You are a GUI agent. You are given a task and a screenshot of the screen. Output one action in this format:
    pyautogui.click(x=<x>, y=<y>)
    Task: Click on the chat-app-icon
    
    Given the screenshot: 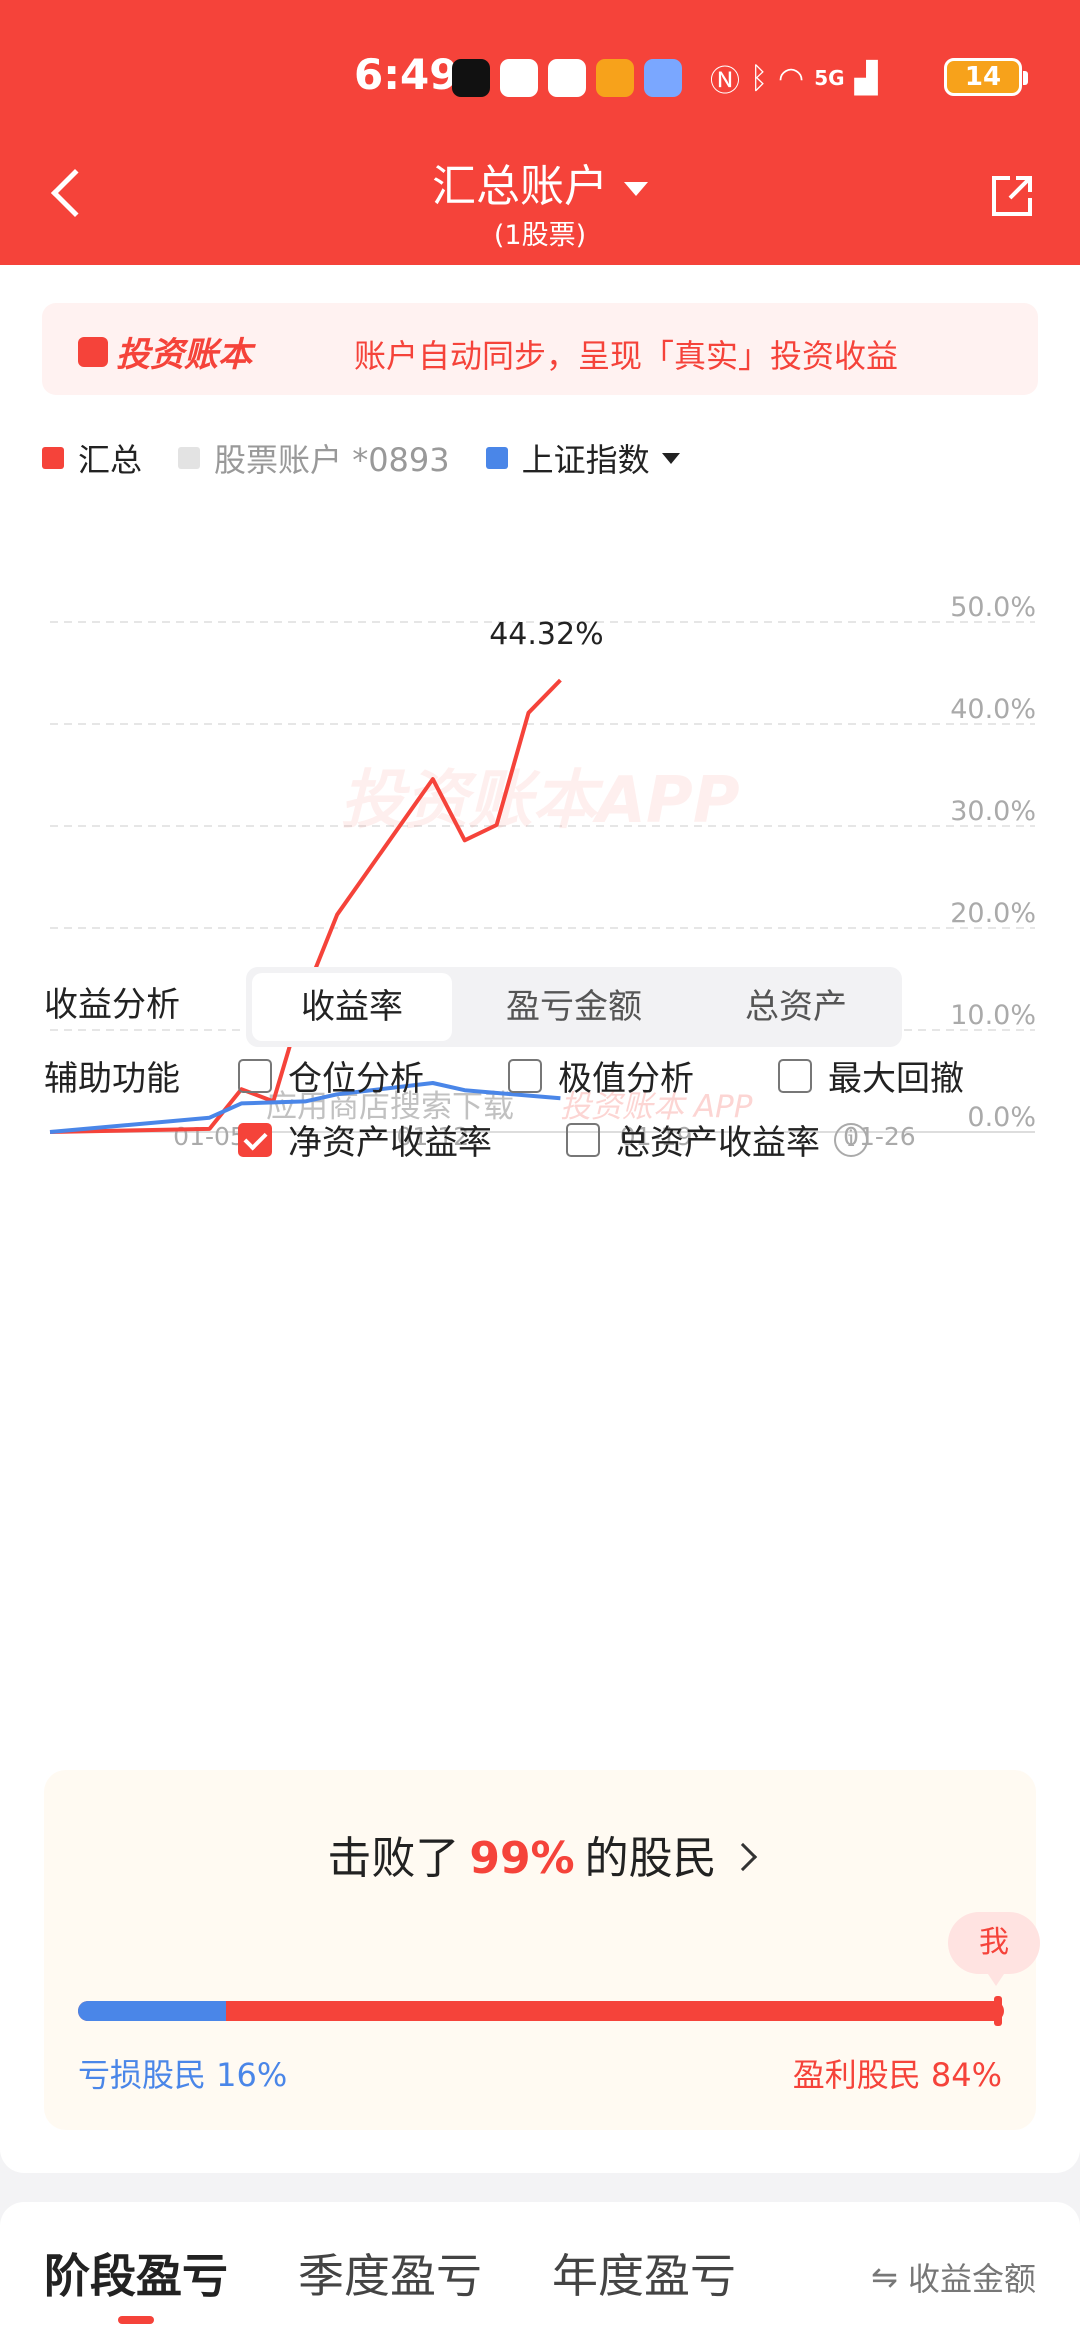 What is the action you would take?
    pyautogui.click(x=519, y=78)
    